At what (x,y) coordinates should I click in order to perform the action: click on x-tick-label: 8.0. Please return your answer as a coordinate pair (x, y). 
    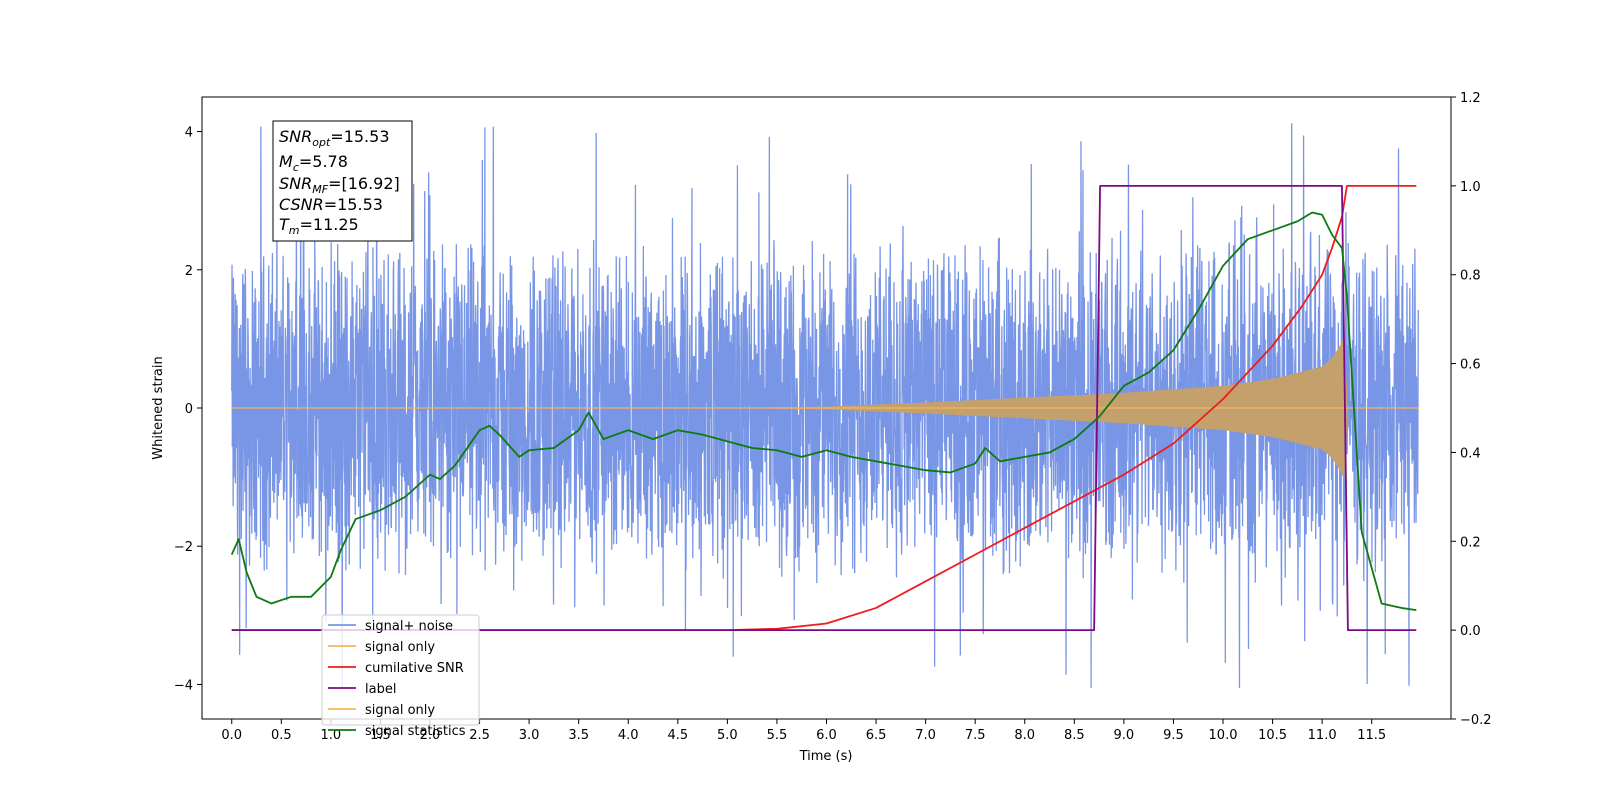
    Looking at the image, I should click on (1024, 735).